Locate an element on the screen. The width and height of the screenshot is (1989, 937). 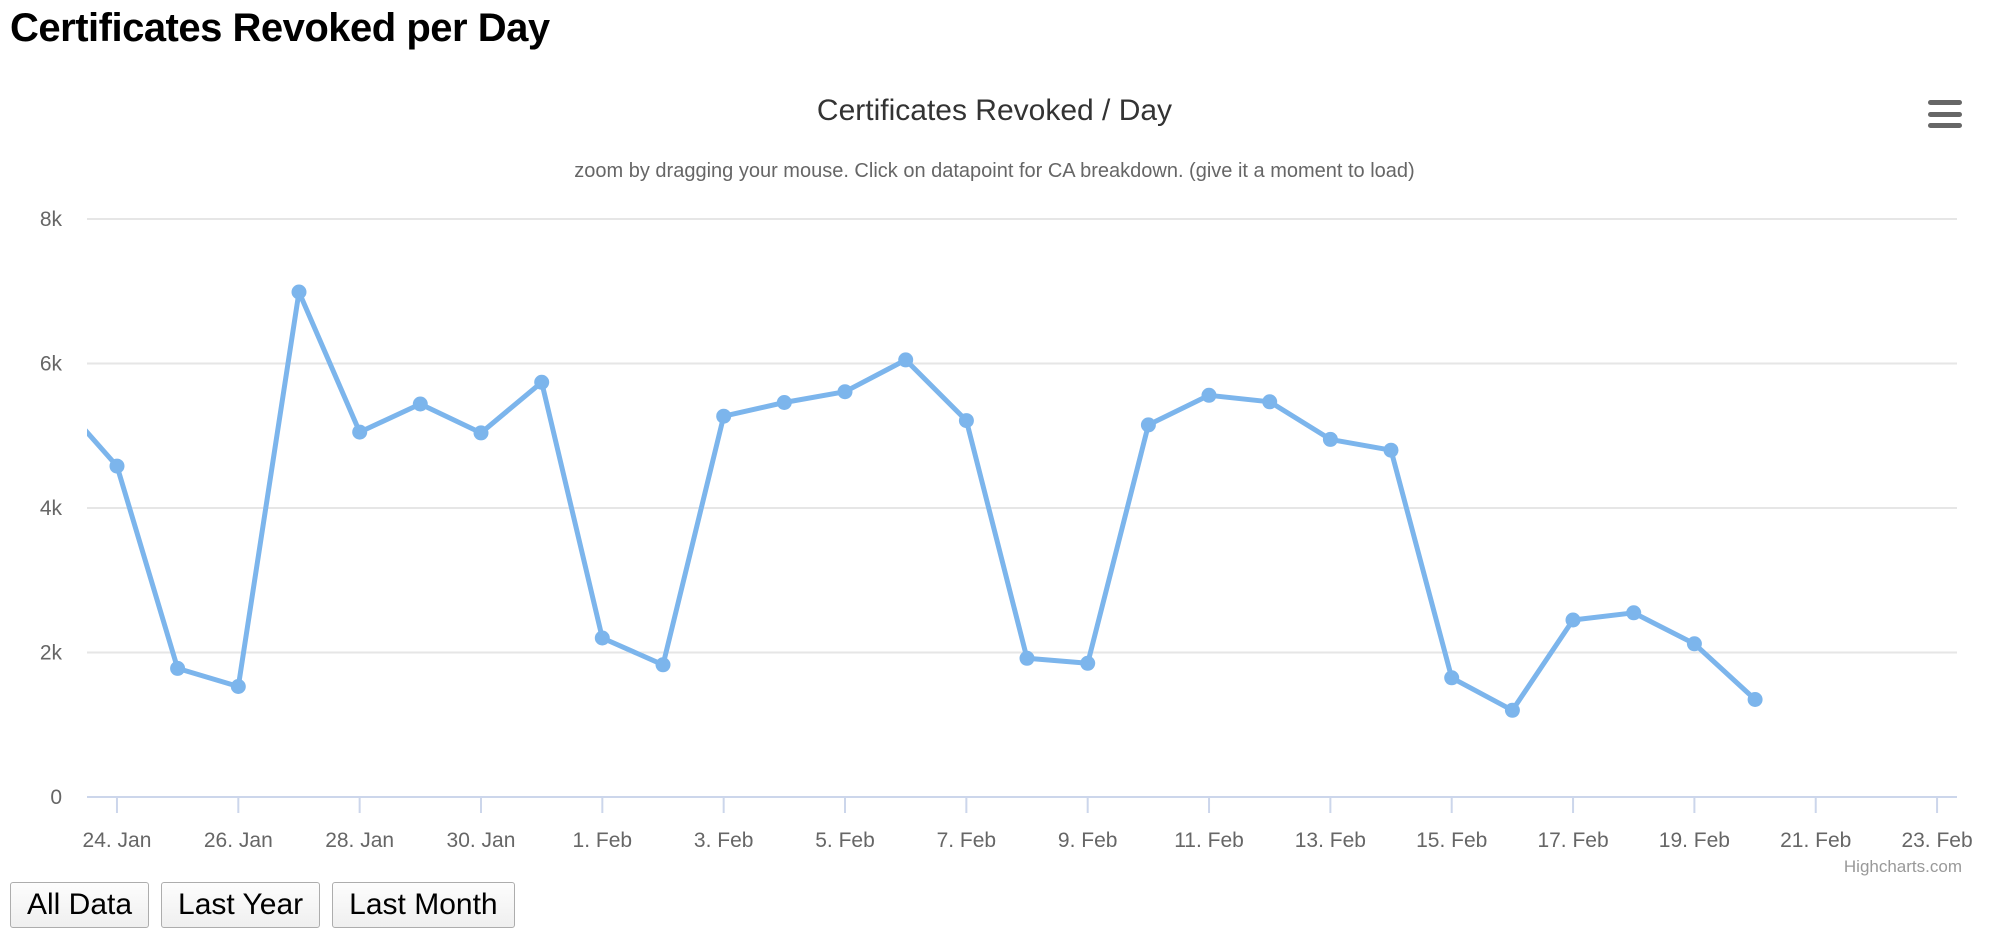
x-axis-label: 19. Feb is located at coordinates (1694, 840).